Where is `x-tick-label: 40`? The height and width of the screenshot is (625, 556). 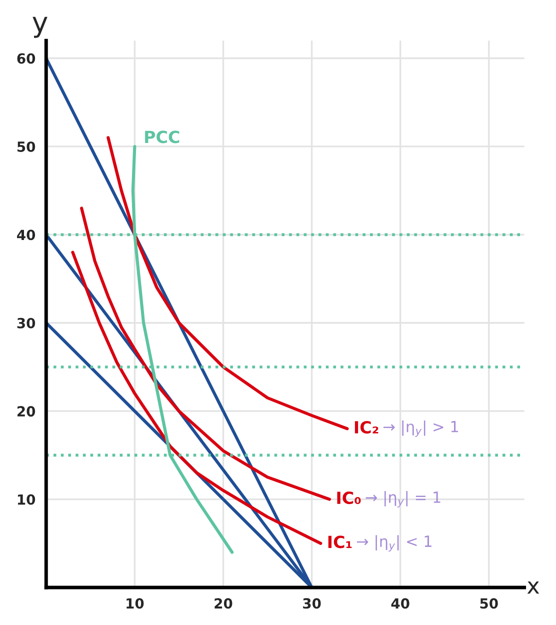
x-tick-label: 40 is located at coordinates (400, 603).